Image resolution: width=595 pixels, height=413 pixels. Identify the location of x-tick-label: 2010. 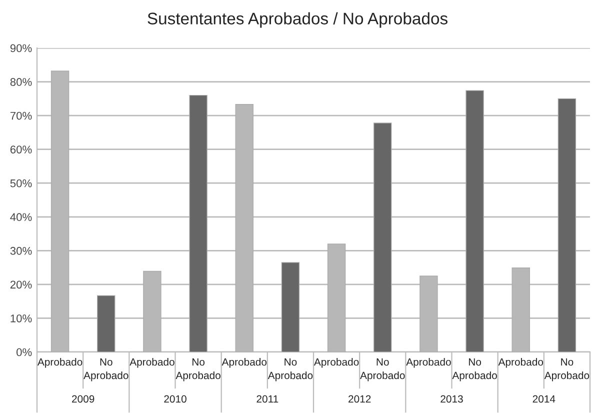
(175, 399).